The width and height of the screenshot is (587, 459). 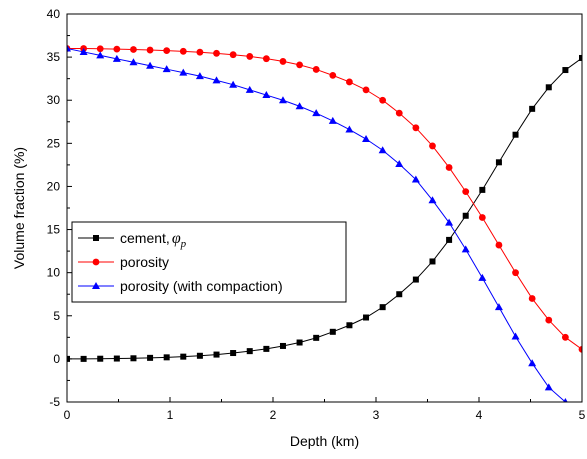 I want to click on legend-subscript: p, so click(x=183, y=244).